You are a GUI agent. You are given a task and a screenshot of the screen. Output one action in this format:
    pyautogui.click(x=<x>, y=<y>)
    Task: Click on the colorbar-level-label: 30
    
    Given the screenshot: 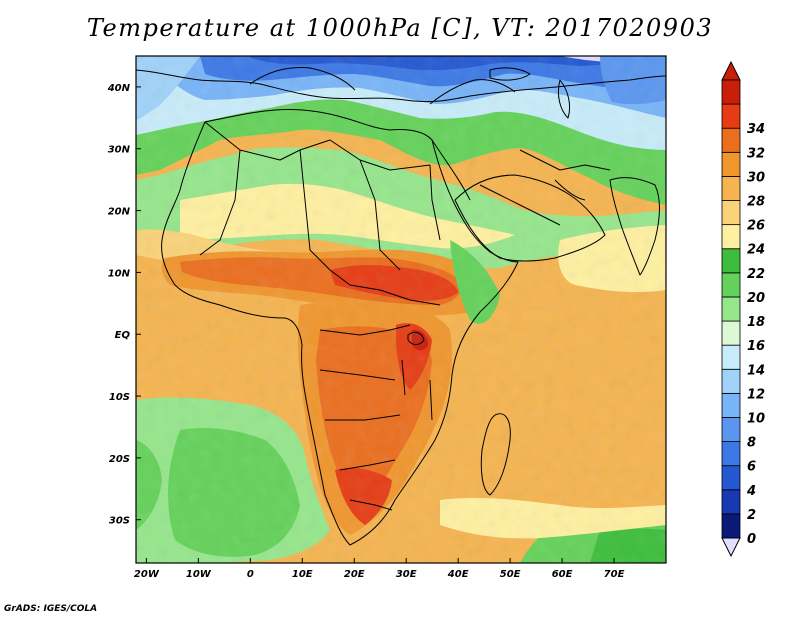 What is the action you would take?
    pyautogui.click(x=756, y=177)
    